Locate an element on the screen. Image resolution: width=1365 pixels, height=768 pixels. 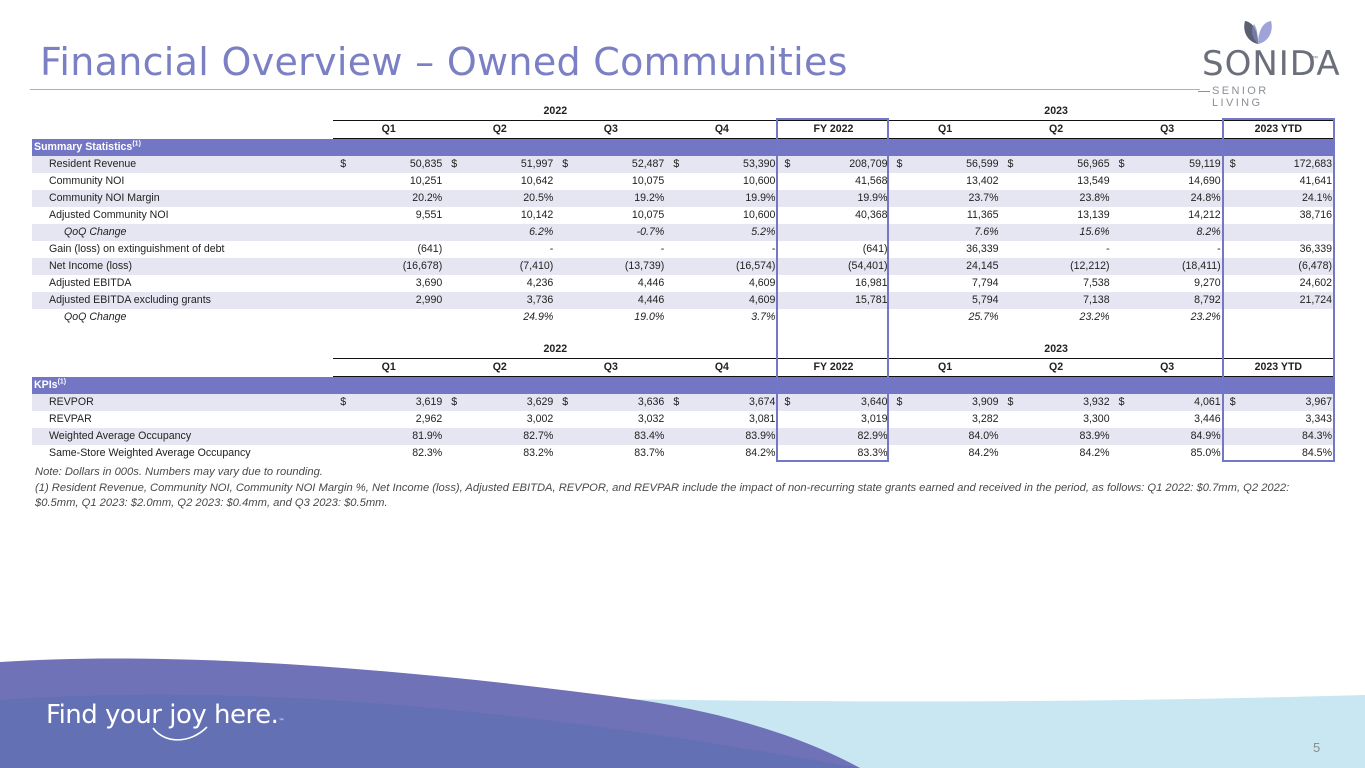
value-cell: 24,145 is located at coordinates (955, 266).